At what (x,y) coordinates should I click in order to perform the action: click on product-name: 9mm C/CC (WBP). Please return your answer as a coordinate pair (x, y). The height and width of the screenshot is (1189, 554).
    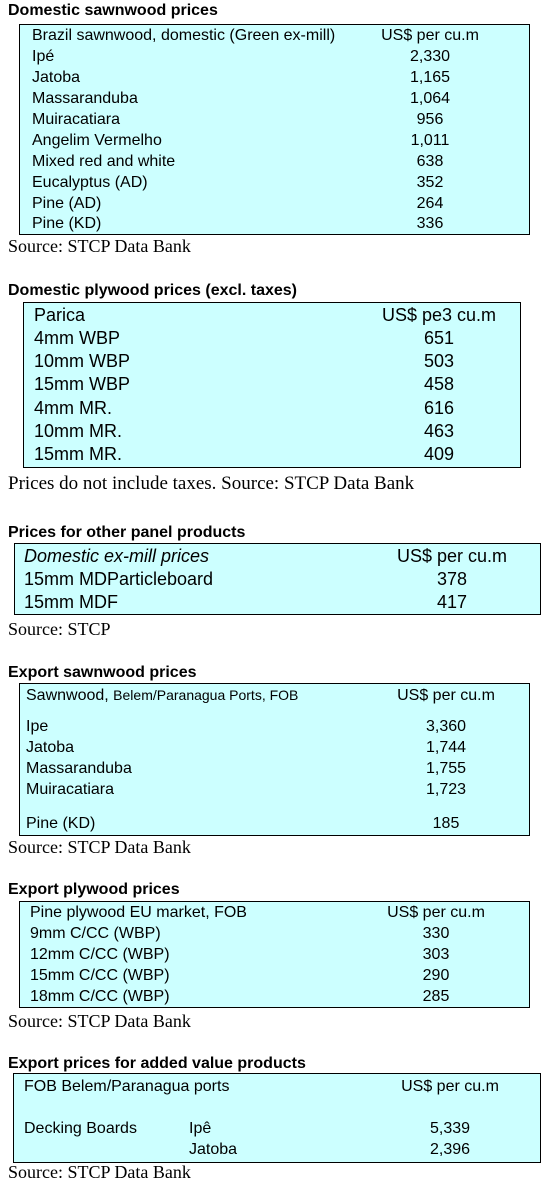
    Looking at the image, I should click on (95, 933).